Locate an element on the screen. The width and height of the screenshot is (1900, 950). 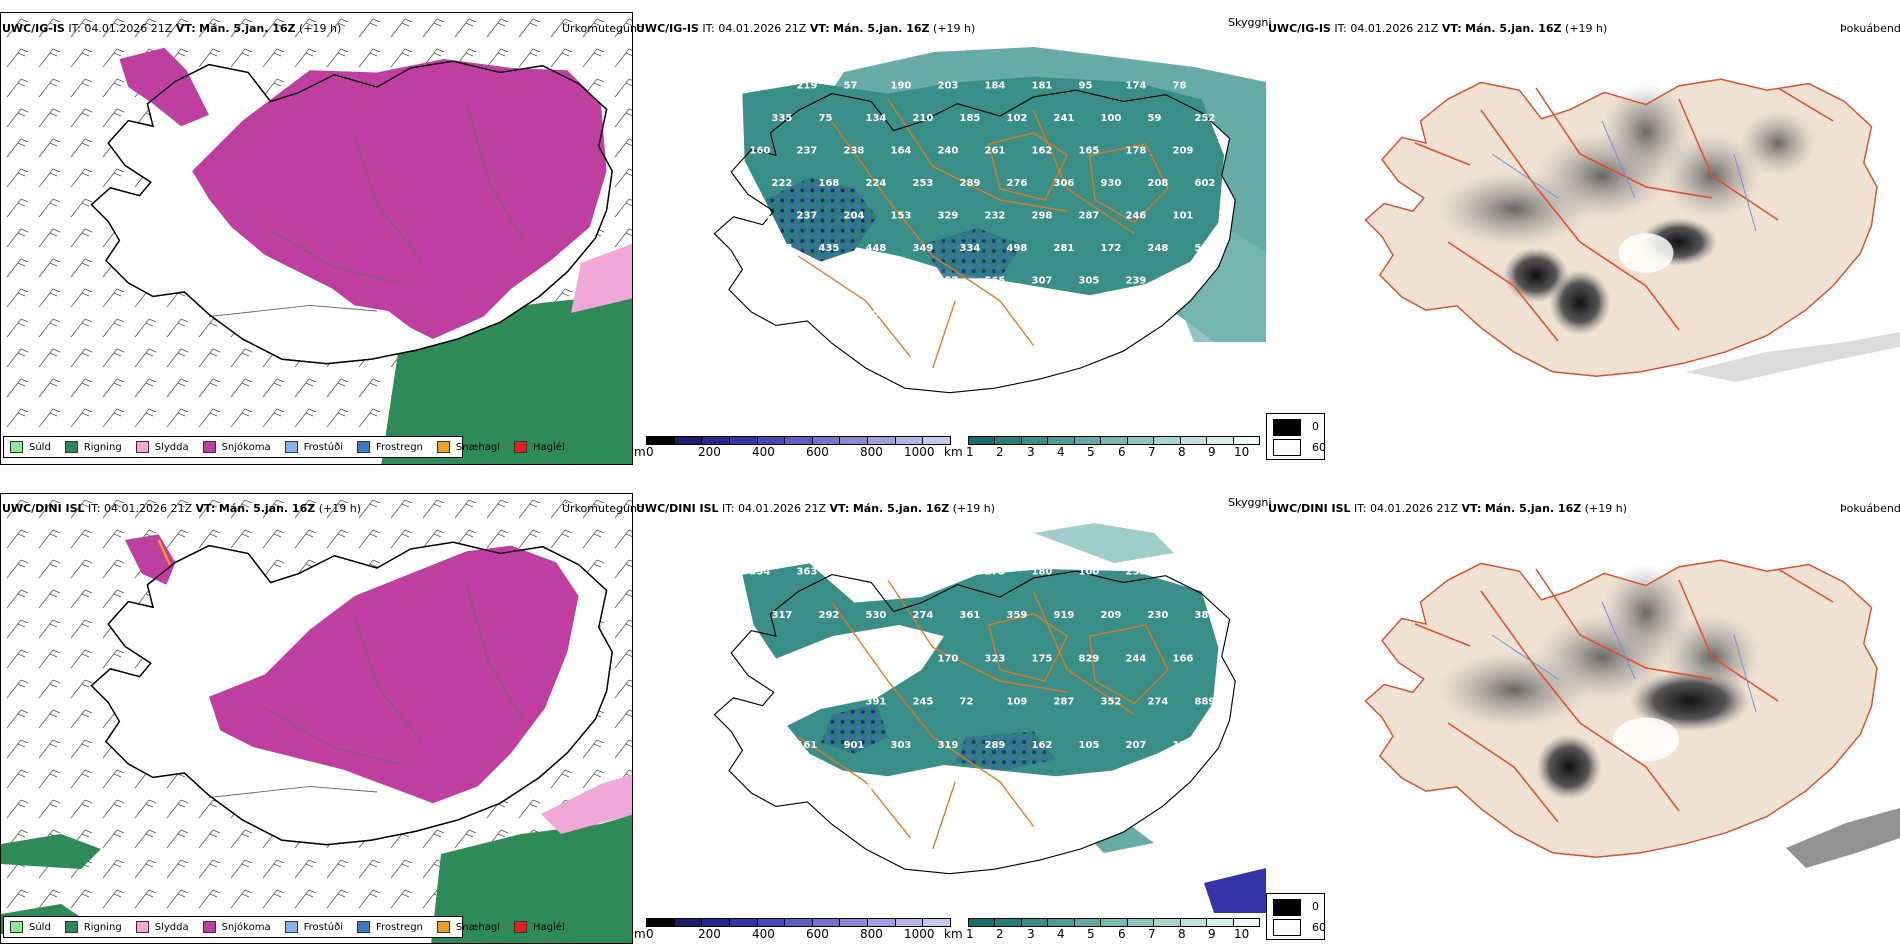
cloud-base-value: 930 is located at coordinates (1111, 183).